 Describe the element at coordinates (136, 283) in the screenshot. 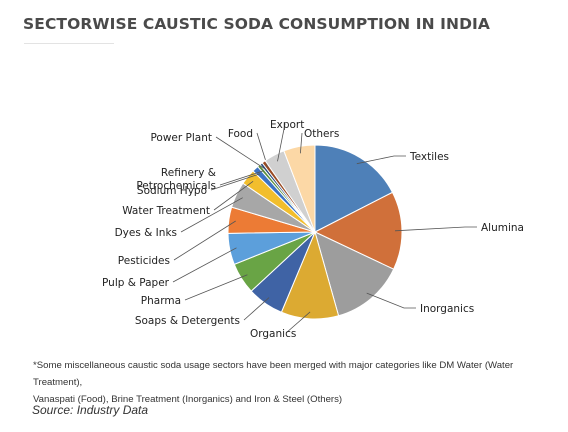

I see `slice-label-pulp-and-paper: Pulp & Paper` at that location.